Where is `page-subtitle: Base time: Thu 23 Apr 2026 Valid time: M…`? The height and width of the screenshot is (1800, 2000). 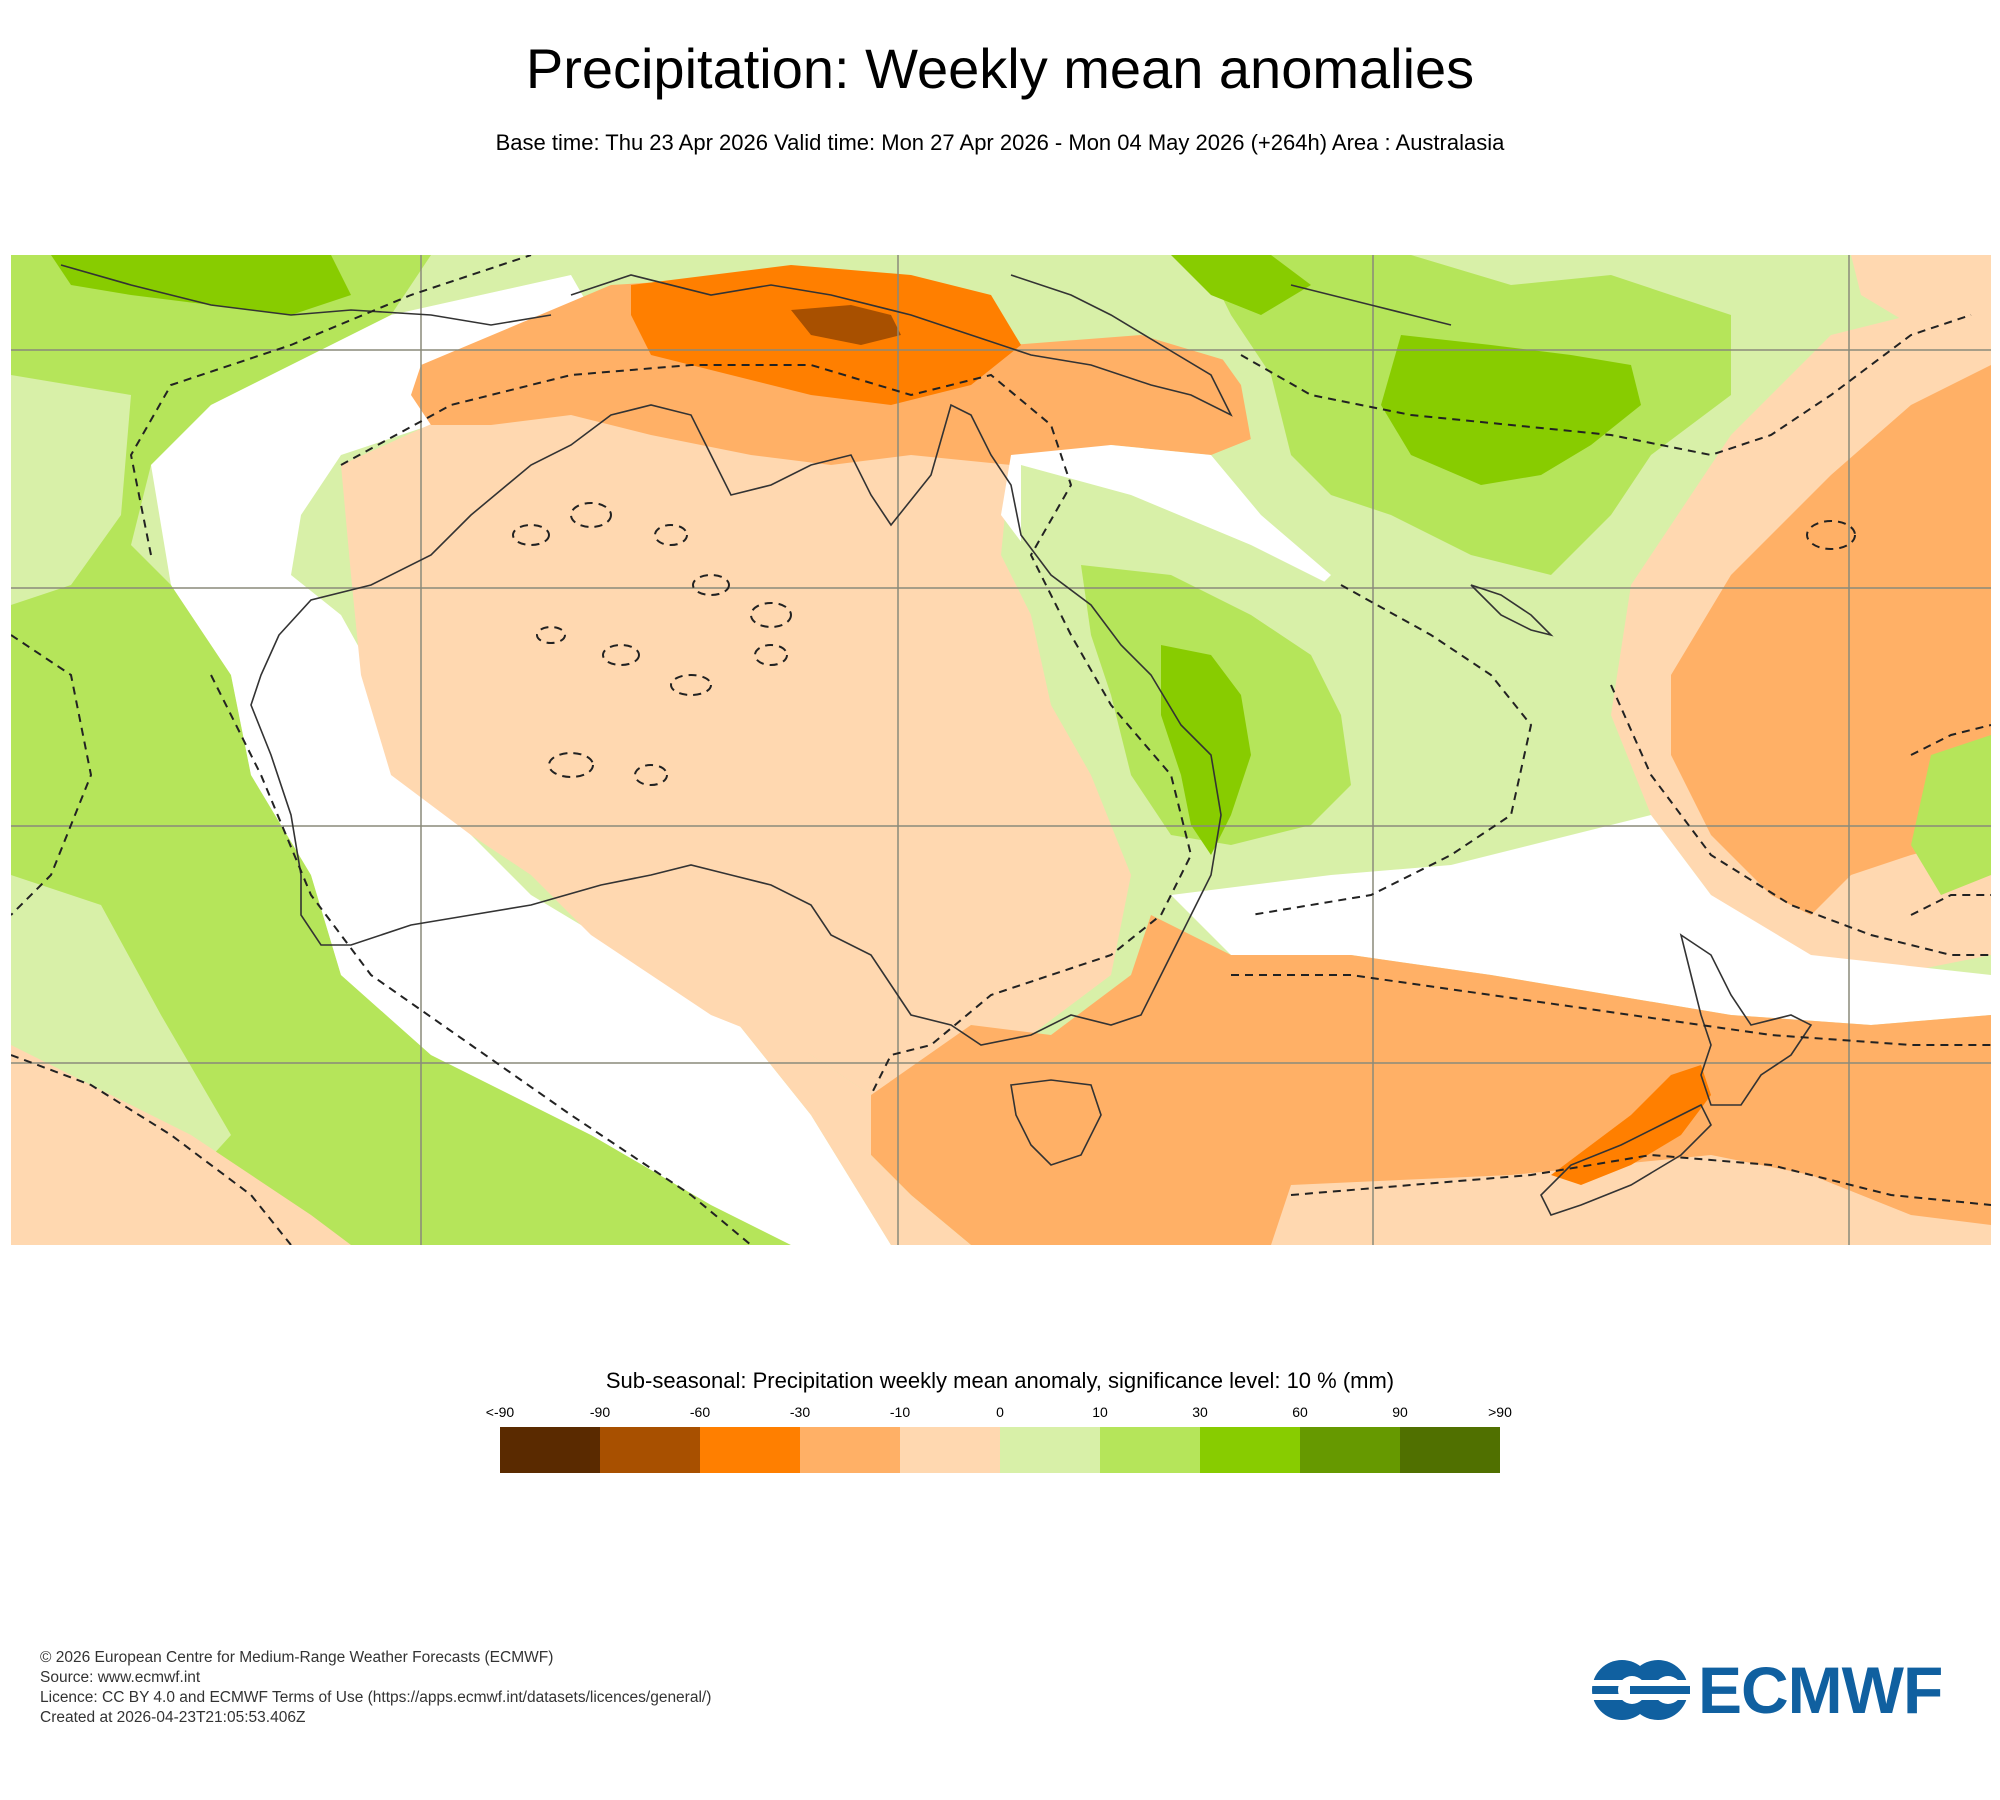
page-subtitle: Base time: Thu 23 Apr 2026 Valid time: M… is located at coordinates (1000, 142).